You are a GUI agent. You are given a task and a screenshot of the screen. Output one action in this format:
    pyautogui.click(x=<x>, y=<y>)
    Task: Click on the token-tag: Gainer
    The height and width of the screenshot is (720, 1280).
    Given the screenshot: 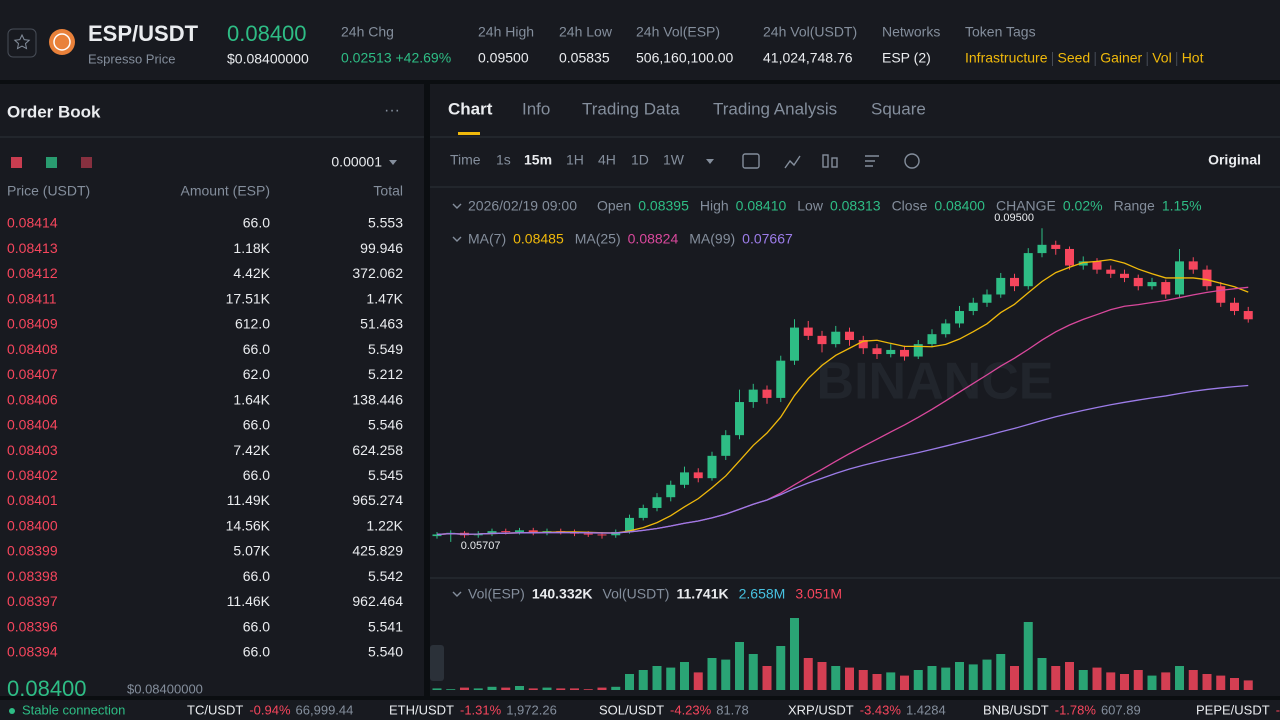 What is the action you would take?
    pyautogui.click(x=1121, y=58)
    